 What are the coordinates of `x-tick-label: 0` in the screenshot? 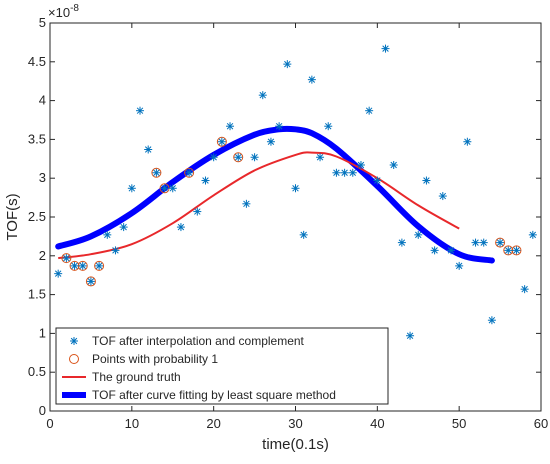 It's located at (49, 423).